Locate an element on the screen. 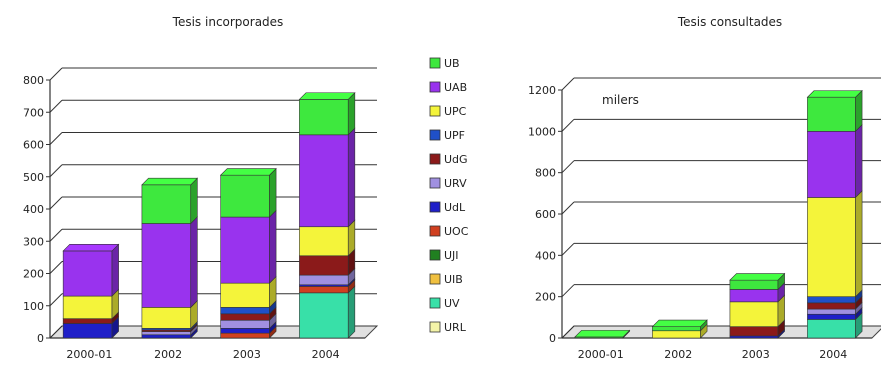  legend-label: UPF is located at coordinates (454, 135).